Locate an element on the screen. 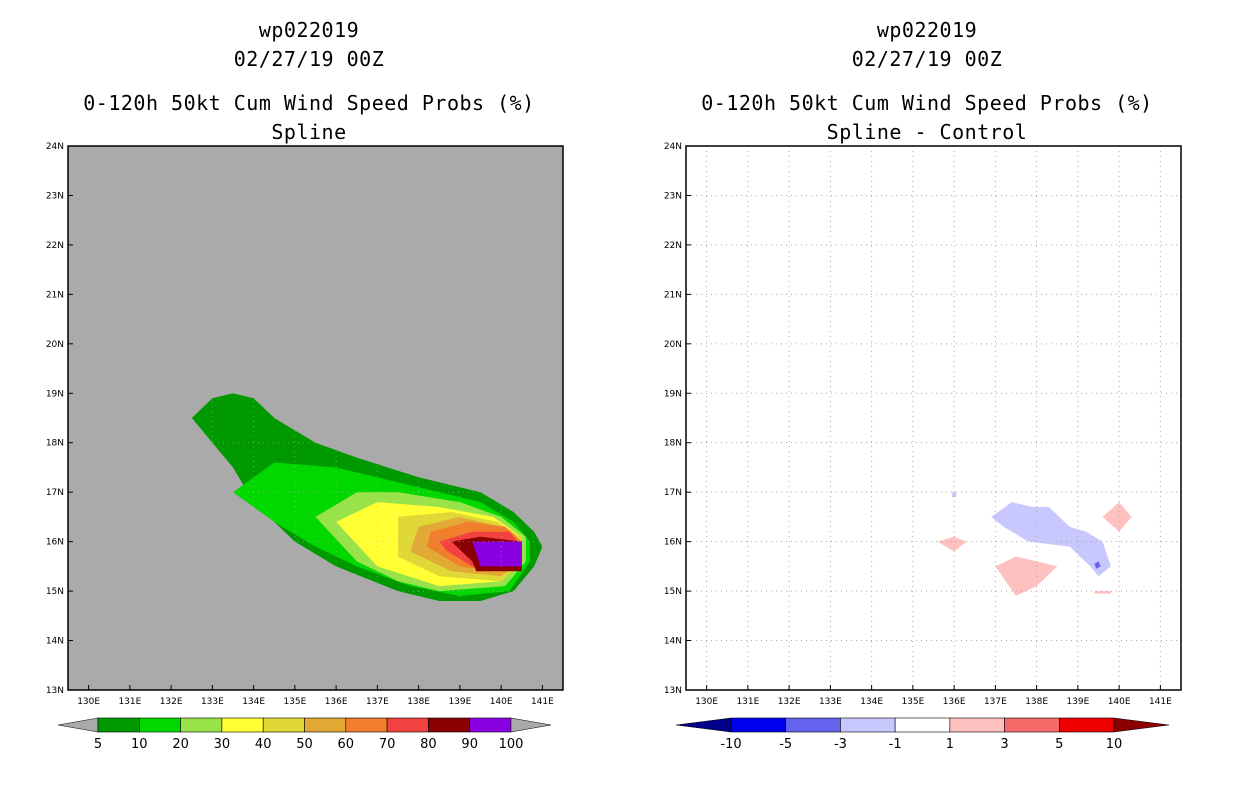 The image size is (1236, 800). colorbar-label-3: 3 is located at coordinates (1004, 744).